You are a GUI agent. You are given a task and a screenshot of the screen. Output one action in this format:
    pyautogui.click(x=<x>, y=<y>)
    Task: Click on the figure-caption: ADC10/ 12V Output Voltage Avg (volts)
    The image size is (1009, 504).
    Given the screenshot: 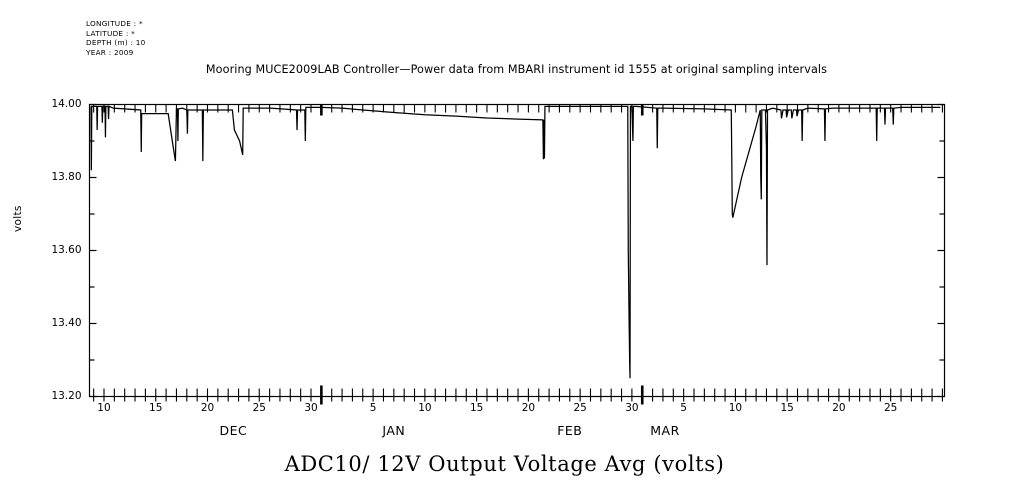 What is the action you would take?
    pyautogui.click(x=504, y=464)
    